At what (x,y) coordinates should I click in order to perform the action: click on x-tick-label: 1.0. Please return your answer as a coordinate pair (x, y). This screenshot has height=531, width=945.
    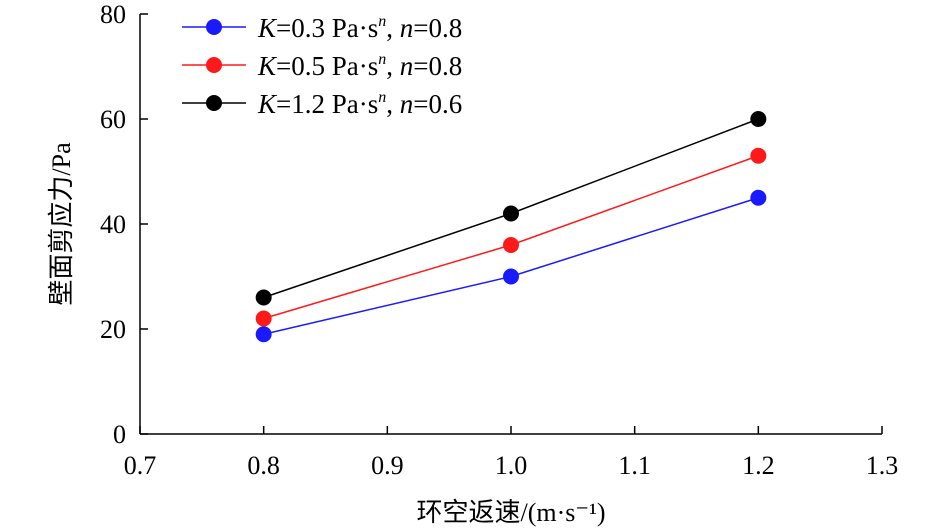
    Looking at the image, I should click on (511, 465).